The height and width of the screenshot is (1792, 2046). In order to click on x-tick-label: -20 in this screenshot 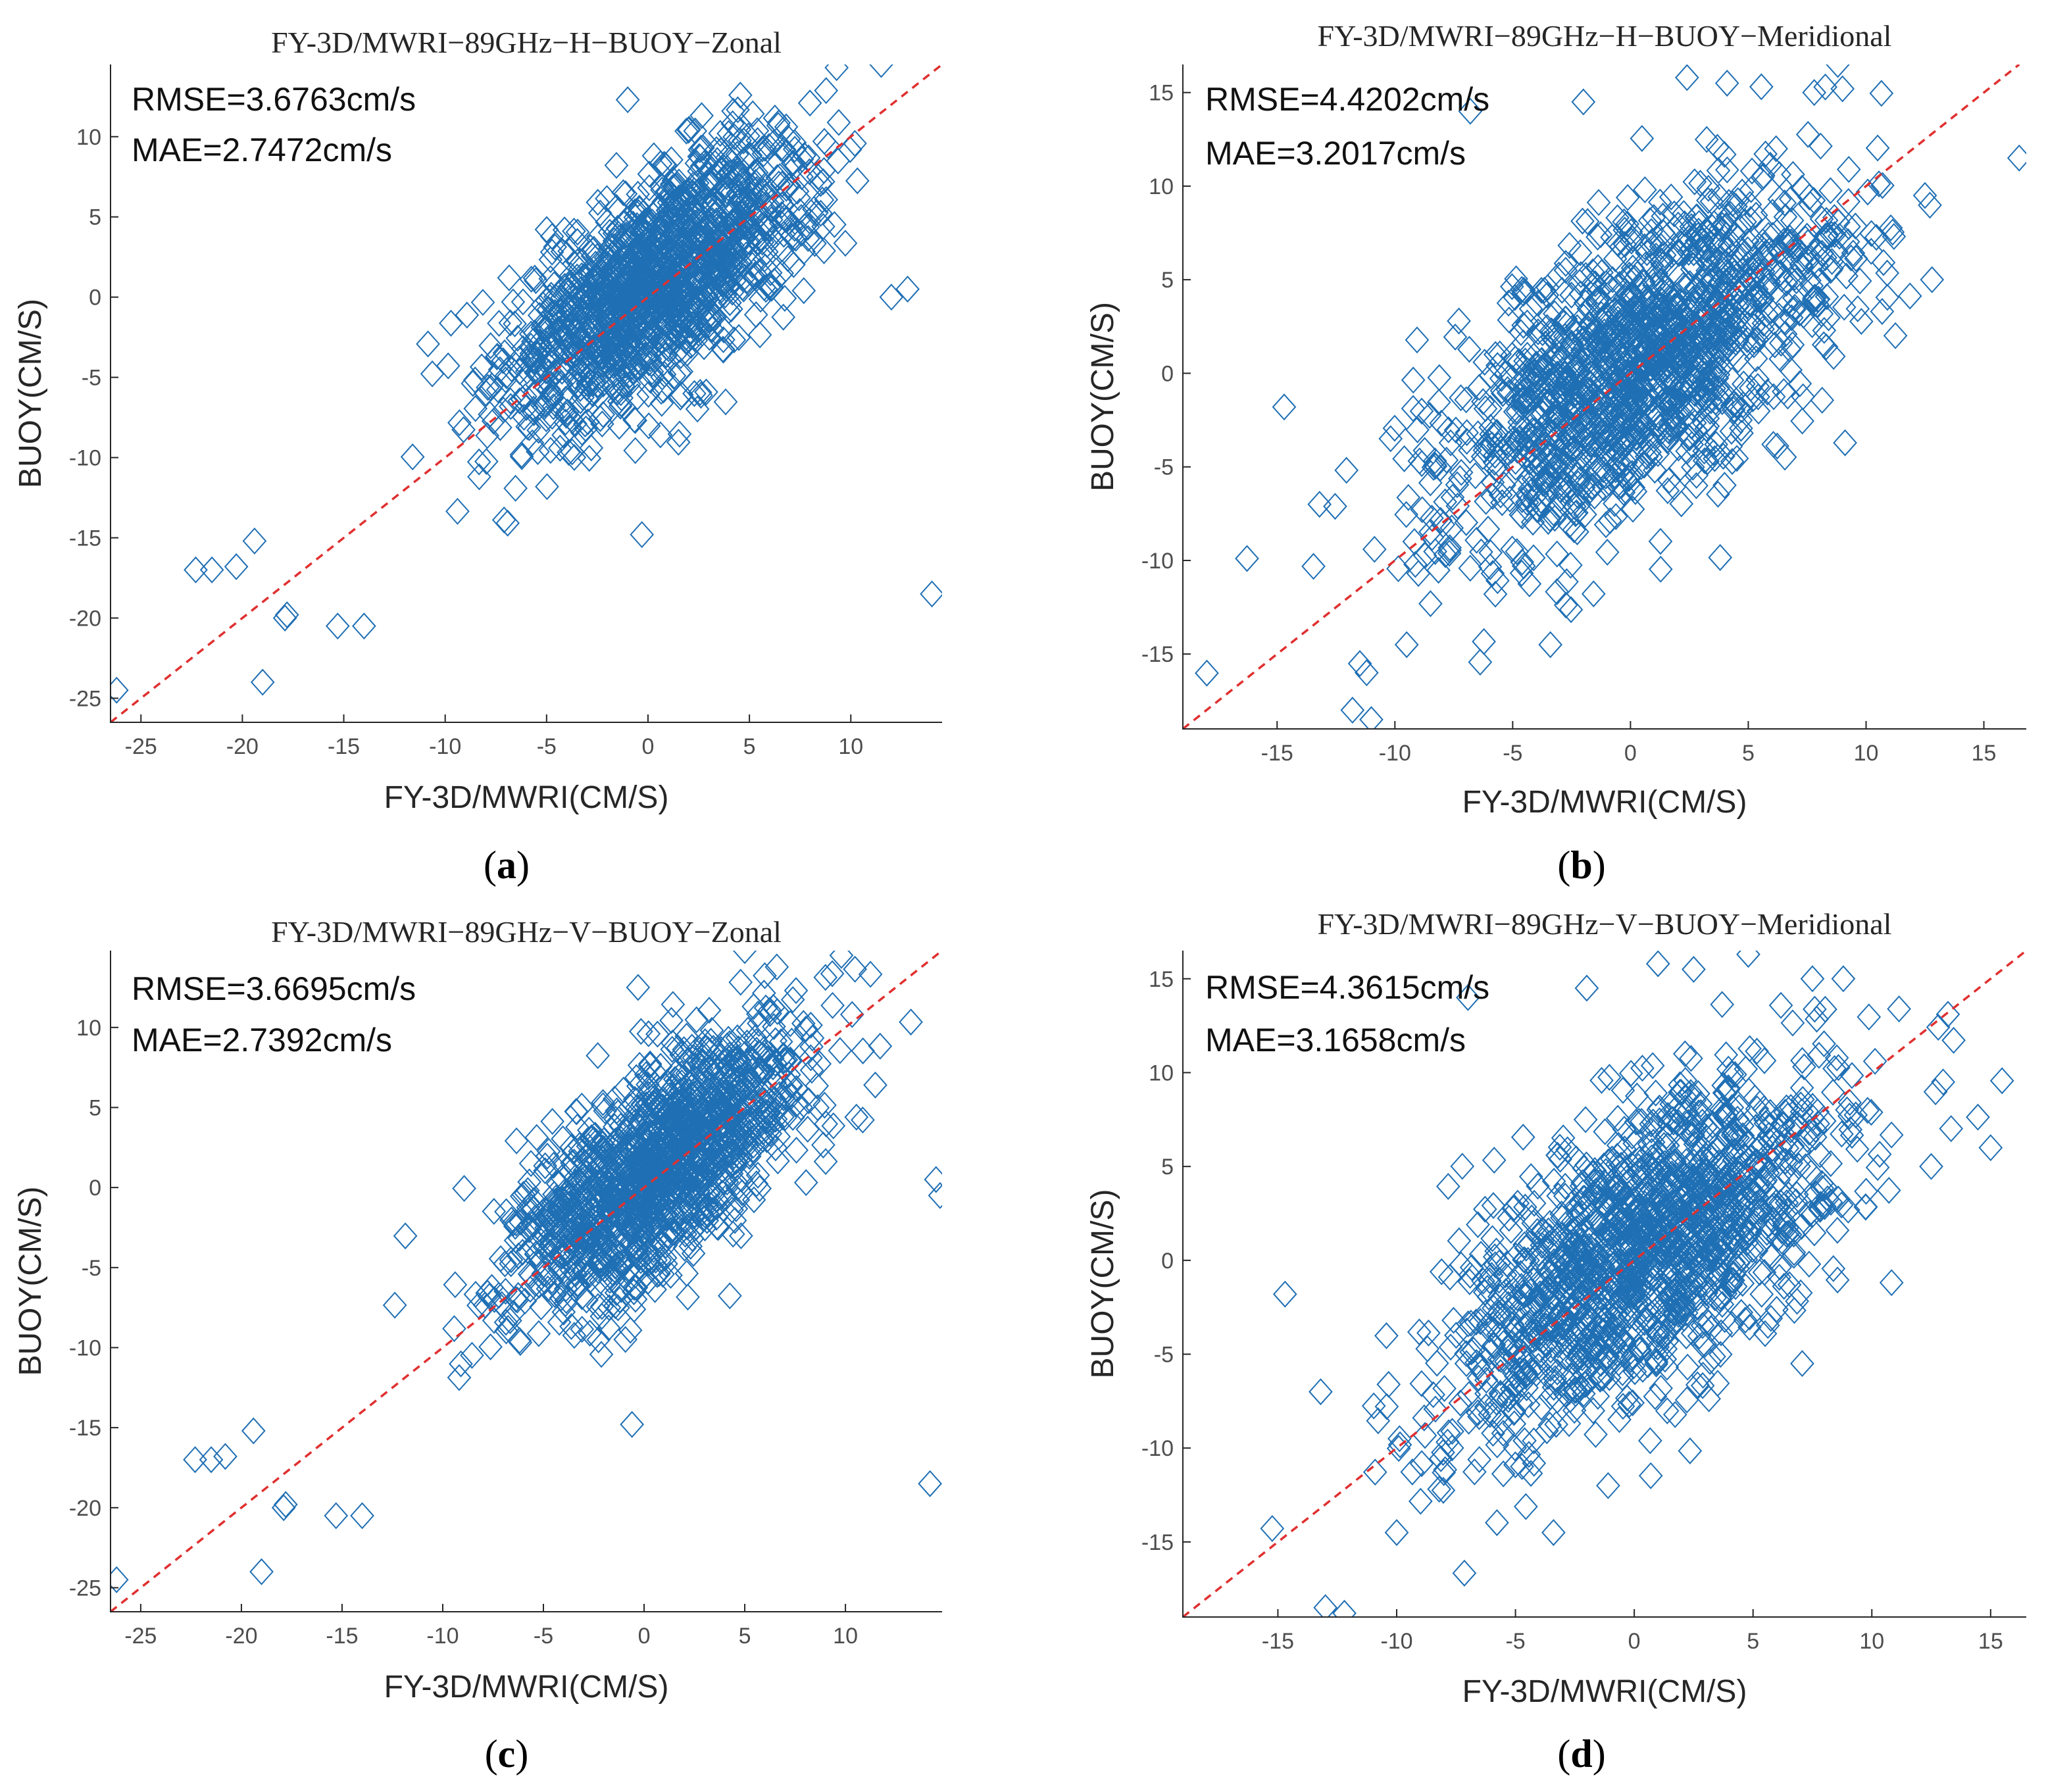, I will do `click(242, 747)`.